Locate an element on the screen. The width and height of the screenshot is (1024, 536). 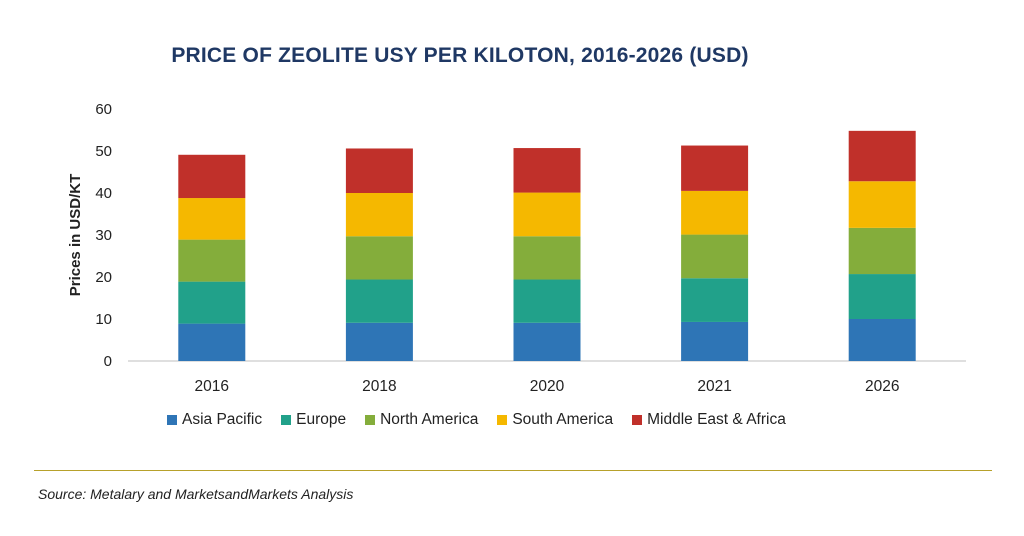
legend-item: Europe is located at coordinates (313, 420).